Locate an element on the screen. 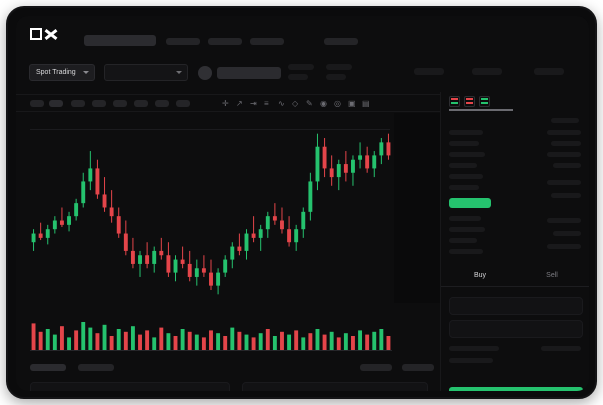 The width and height of the screenshot is (603, 405). order-amount-field is located at coordinates (516, 329).